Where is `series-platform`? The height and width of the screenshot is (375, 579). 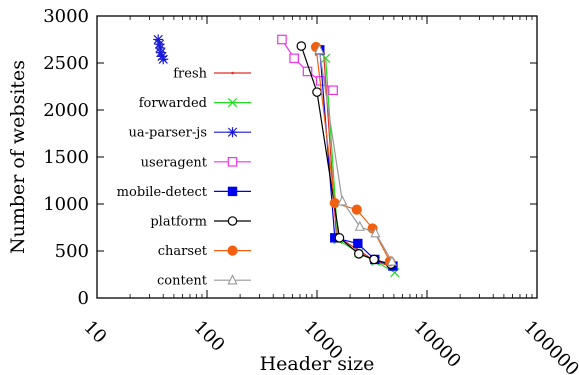 series-platform is located at coordinates (346, 155).